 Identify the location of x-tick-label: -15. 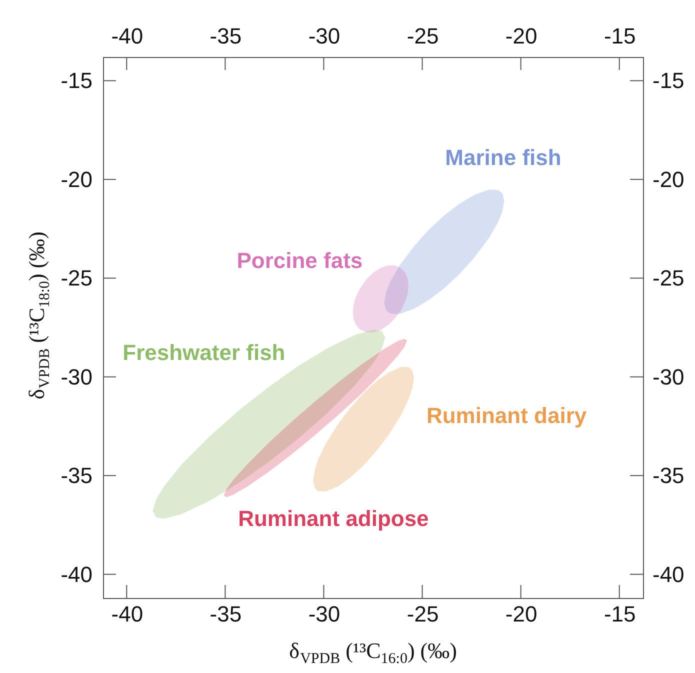
(620, 614).